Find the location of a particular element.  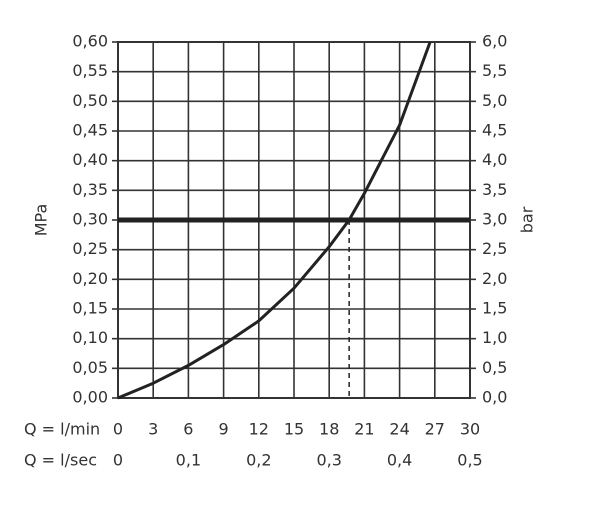

y2-tick-label: 6,0 is located at coordinates (494, 41).